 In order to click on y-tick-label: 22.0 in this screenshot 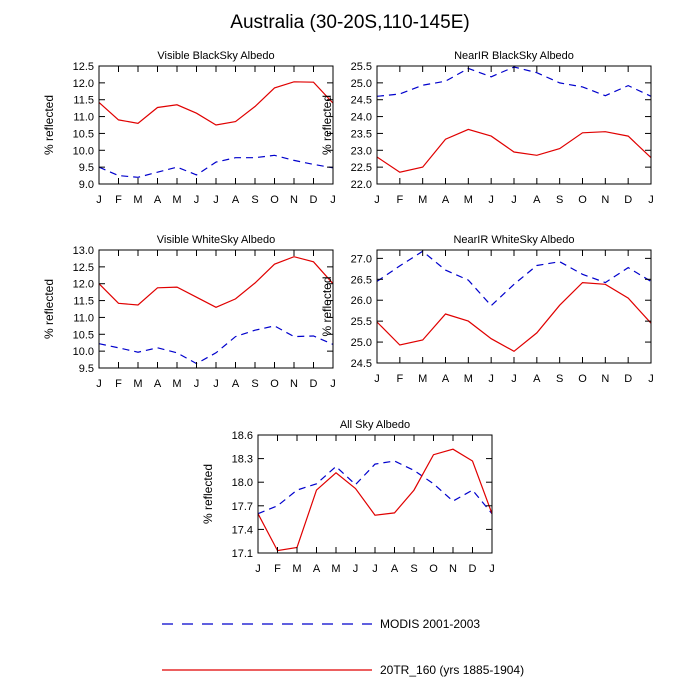, I will do `click(361, 185)`.